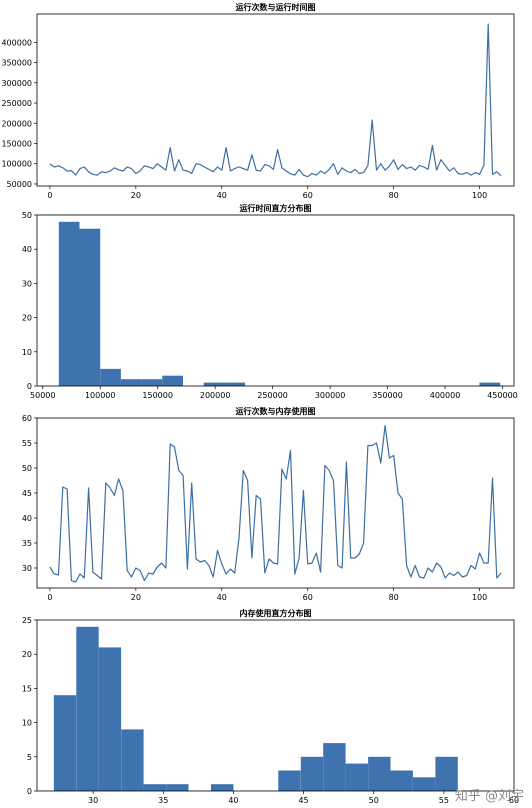 Image resolution: width=532 pixels, height=808 pixels. I want to click on x-tick-label: 300000, so click(330, 395).